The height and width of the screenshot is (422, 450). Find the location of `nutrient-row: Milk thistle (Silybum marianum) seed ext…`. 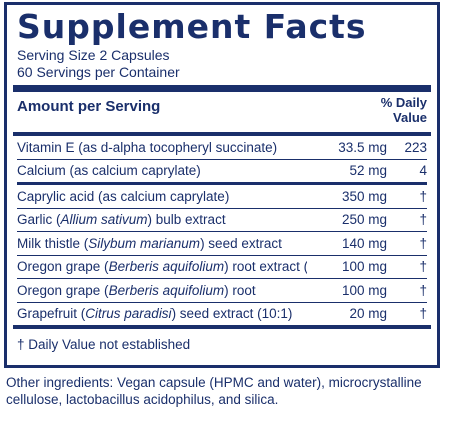

nutrient-row: Milk thistle (Silybum marianum) seed ext… is located at coordinates (222, 244).